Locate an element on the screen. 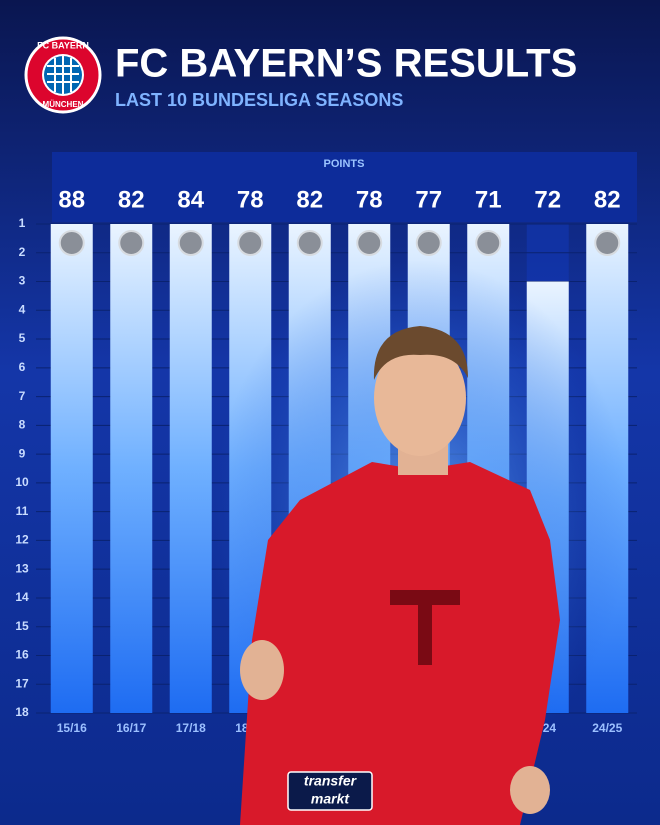  y-tick-label: 2 is located at coordinates (22, 252).